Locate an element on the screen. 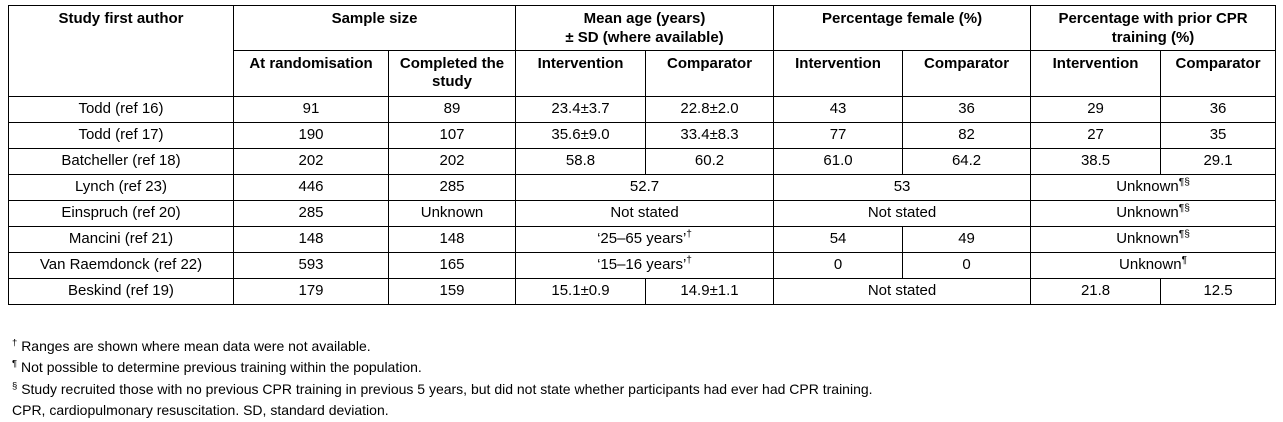 This screenshot has height=422, width=1283. value-cell: 91 is located at coordinates (311, 109).